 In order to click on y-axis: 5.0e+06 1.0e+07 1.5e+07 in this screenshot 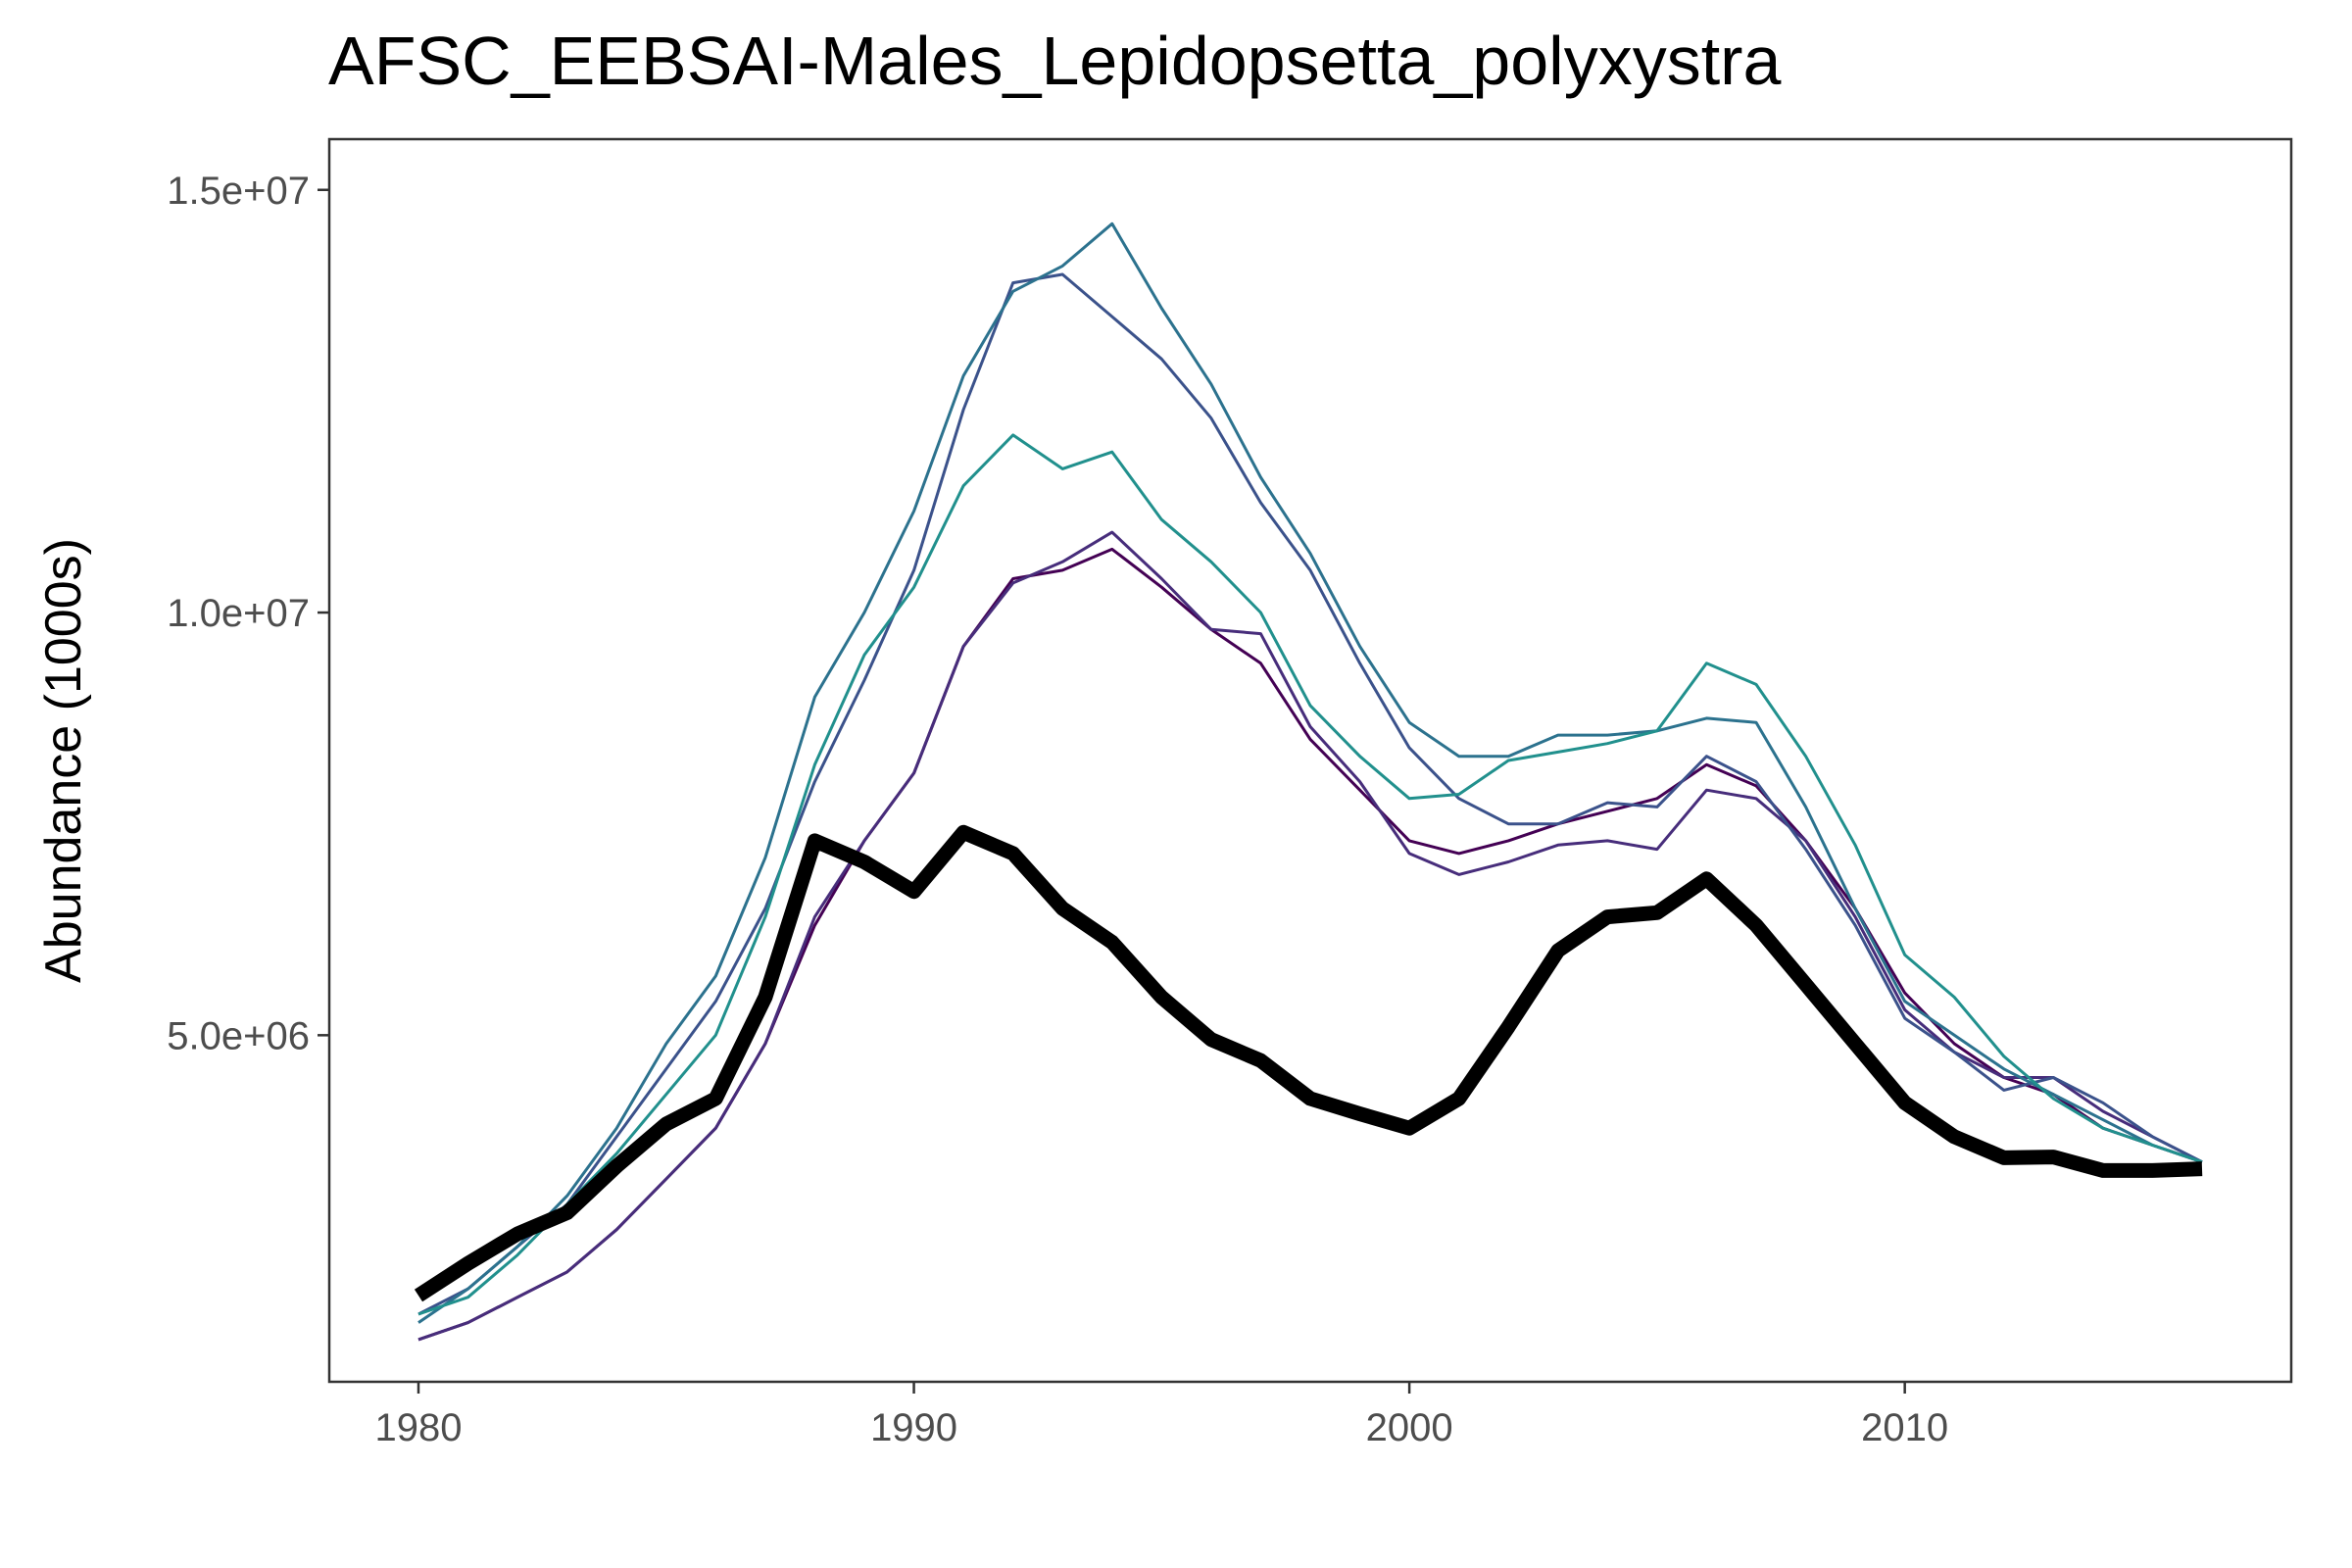, I will do `click(248, 613)`.